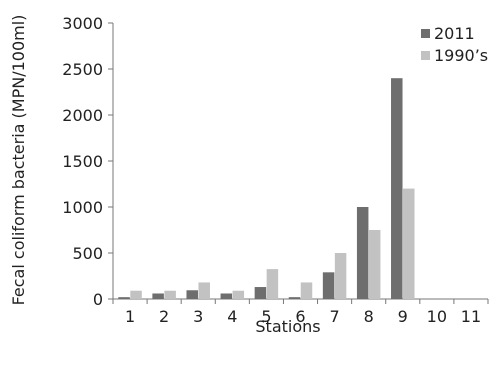 The height and width of the screenshot is (365, 500). I want to click on legend-label: 2011, so click(454, 33).